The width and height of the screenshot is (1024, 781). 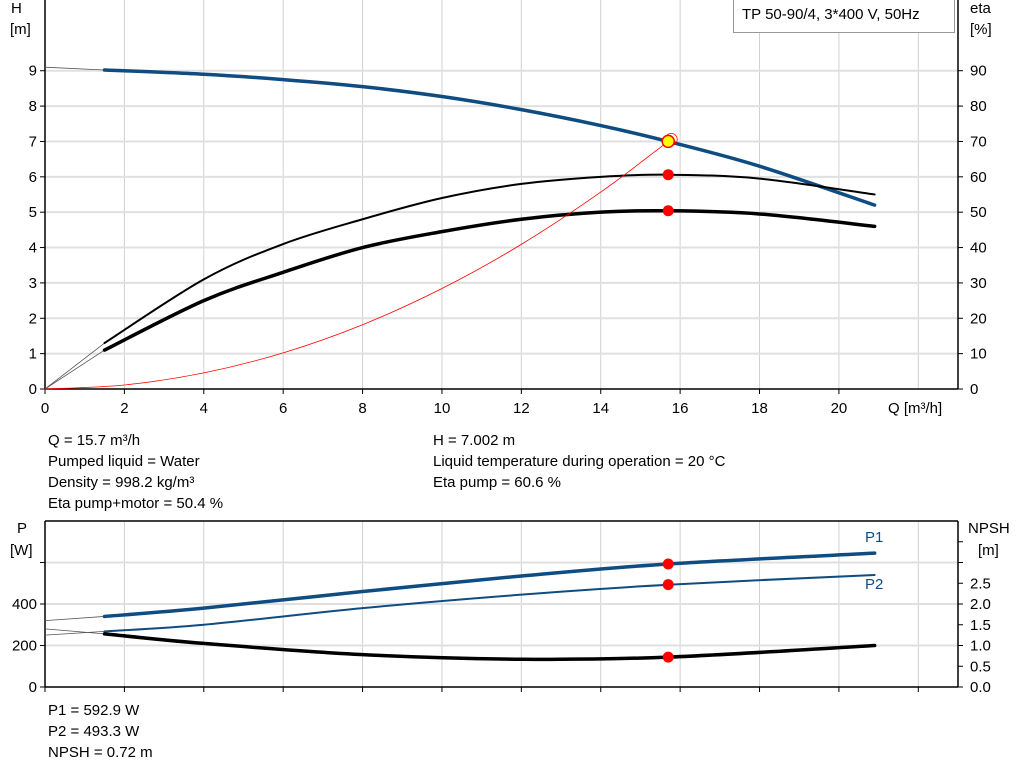 I want to click on chart-title-box: TP 50-90/4, 3*400 V, 50Hz, so click(x=844, y=16).